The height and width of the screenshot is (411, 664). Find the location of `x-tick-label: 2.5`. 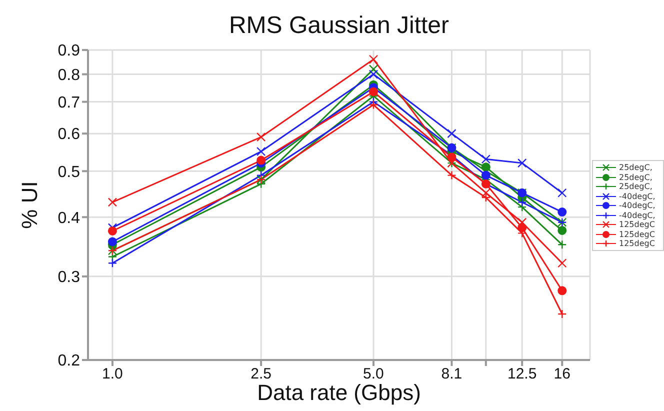

x-tick-label: 2.5 is located at coordinates (261, 374).